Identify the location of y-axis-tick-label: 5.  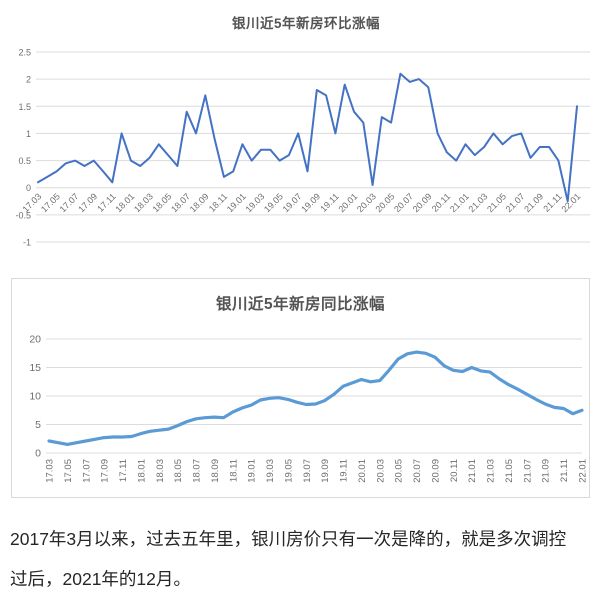
(38, 425).